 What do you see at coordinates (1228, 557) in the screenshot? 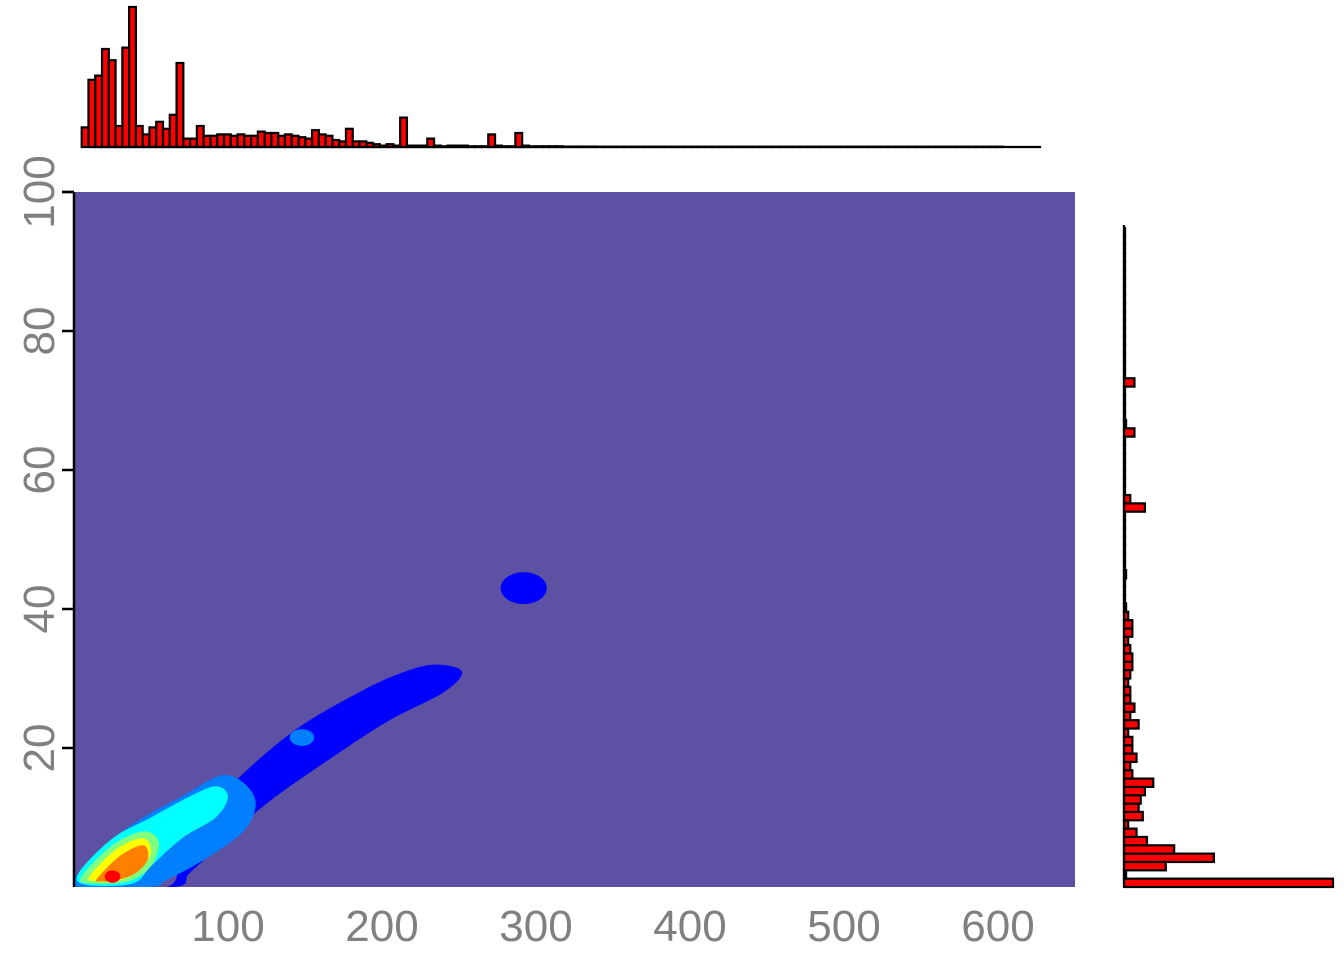
I see `right-marginal-histogram` at bounding box center [1228, 557].